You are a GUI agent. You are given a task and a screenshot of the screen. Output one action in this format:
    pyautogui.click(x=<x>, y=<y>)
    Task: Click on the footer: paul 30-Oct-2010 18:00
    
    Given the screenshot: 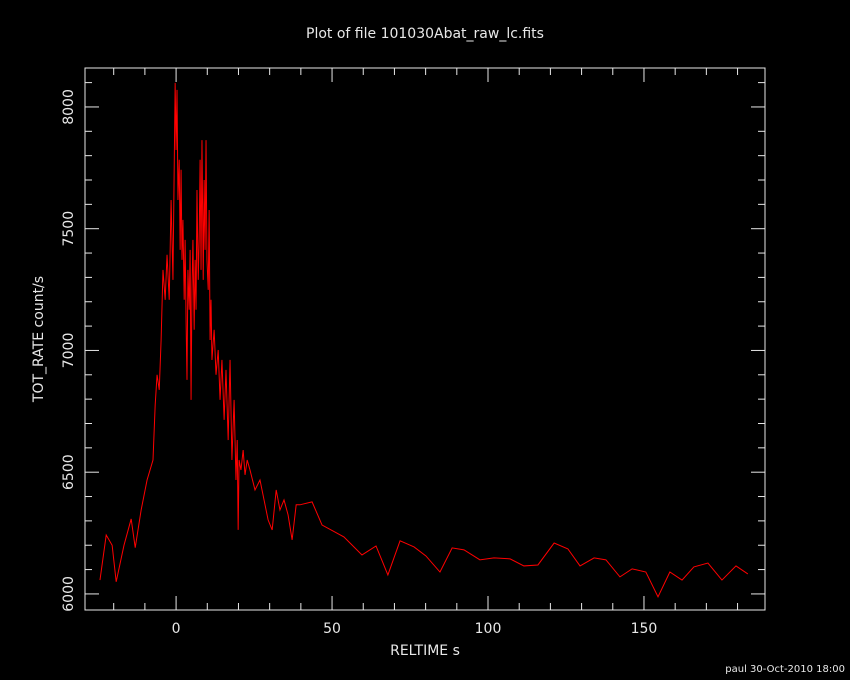 What is the action you would take?
    pyautogui.click(x=785, y=669)
    